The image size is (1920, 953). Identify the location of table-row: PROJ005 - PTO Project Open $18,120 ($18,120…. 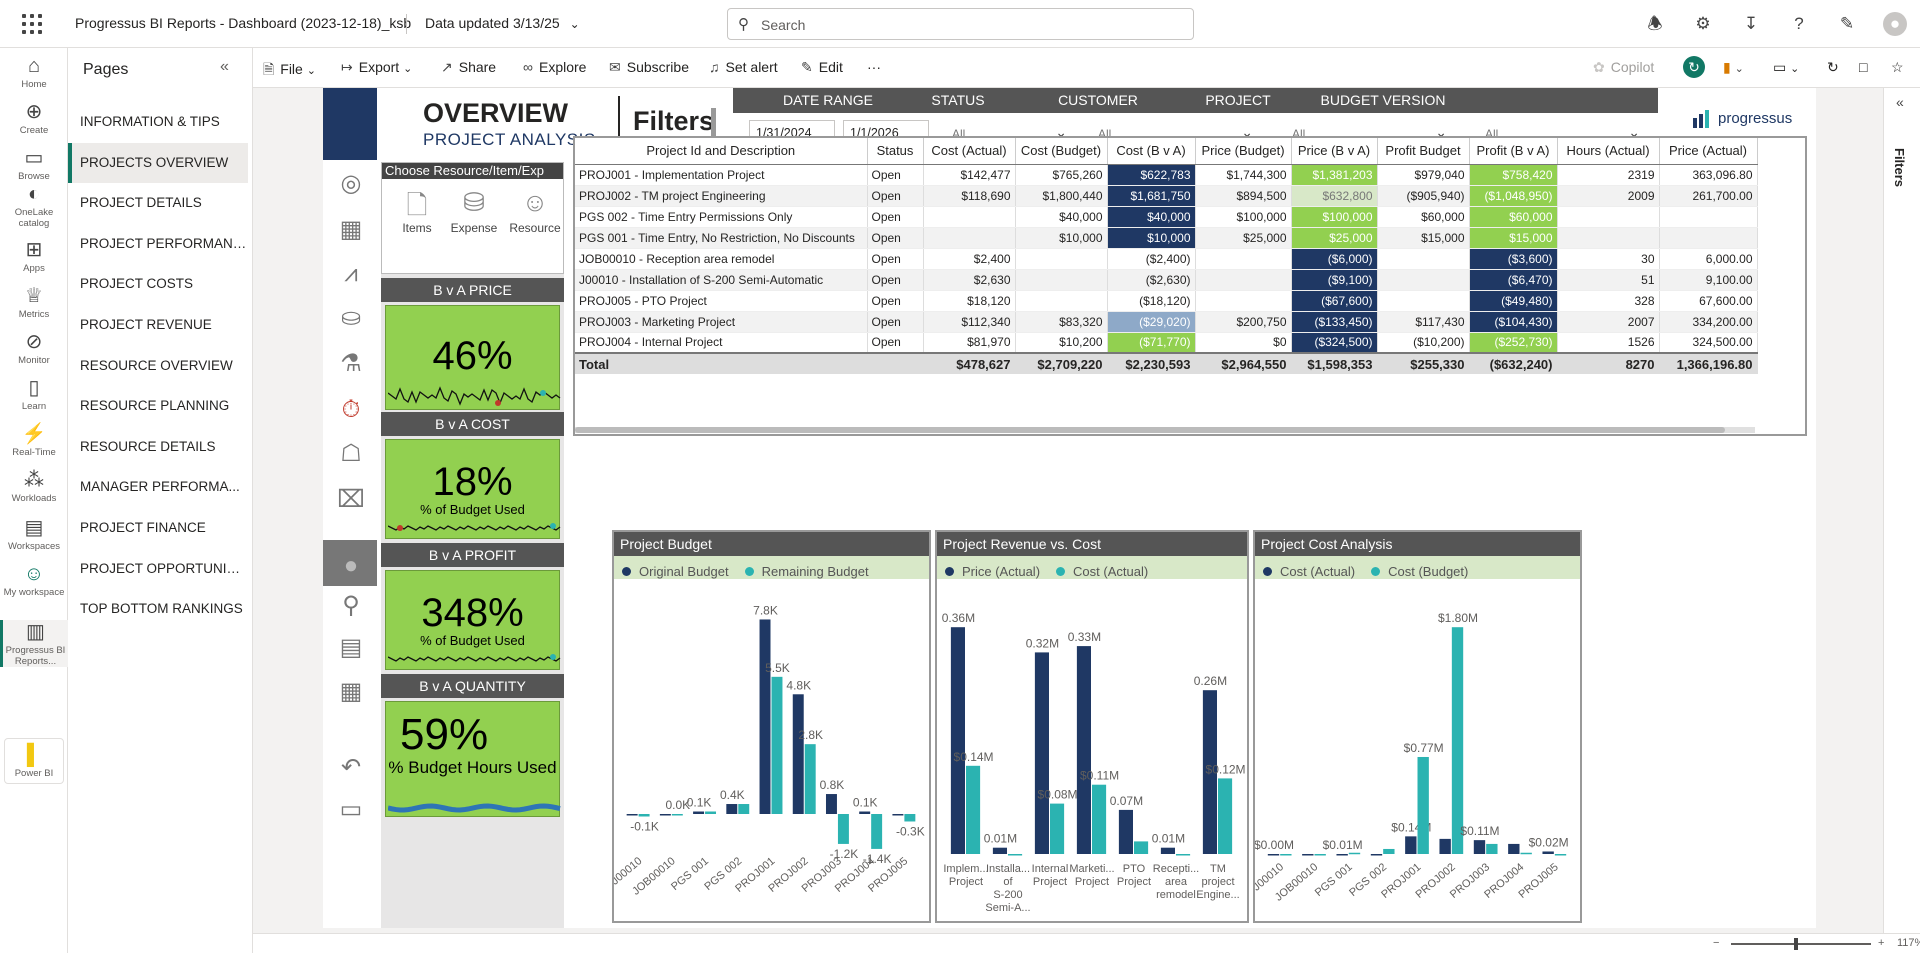
(1166, 301).